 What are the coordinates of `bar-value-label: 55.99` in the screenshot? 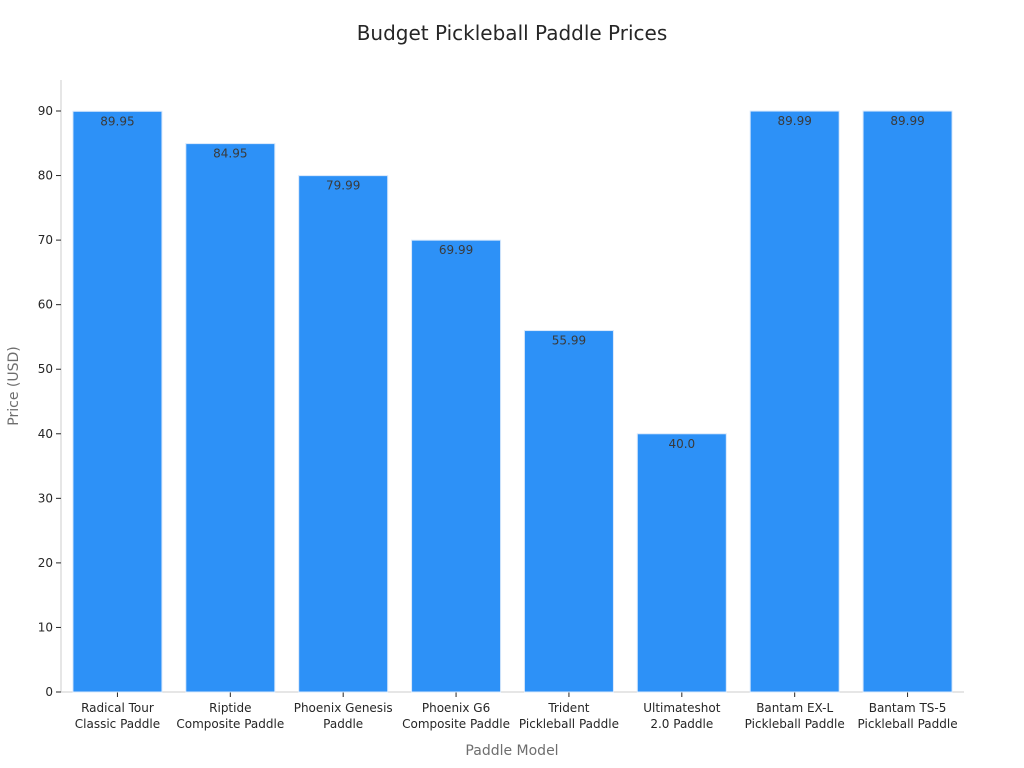 It's located at (569, 341).